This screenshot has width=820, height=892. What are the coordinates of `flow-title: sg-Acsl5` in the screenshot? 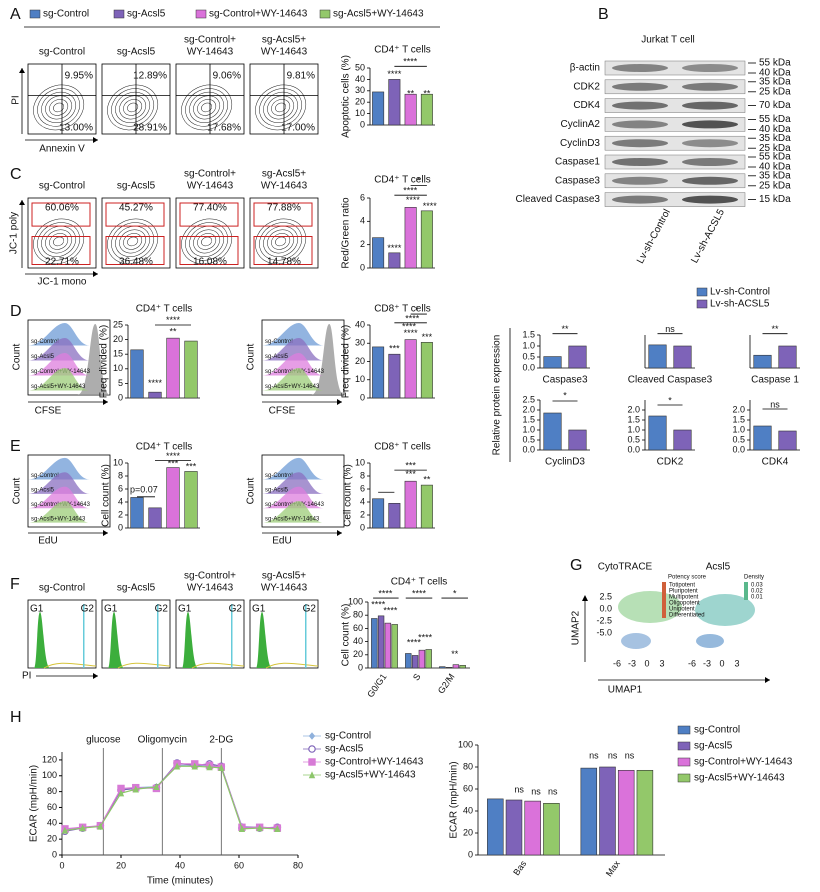 It's located at (136, 52).